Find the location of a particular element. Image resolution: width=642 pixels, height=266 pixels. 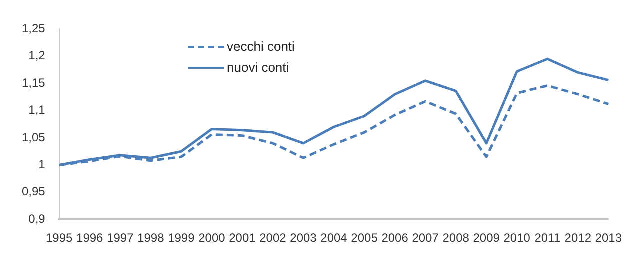

legend-label: nuovi conti is located at coordinates (258, 68).